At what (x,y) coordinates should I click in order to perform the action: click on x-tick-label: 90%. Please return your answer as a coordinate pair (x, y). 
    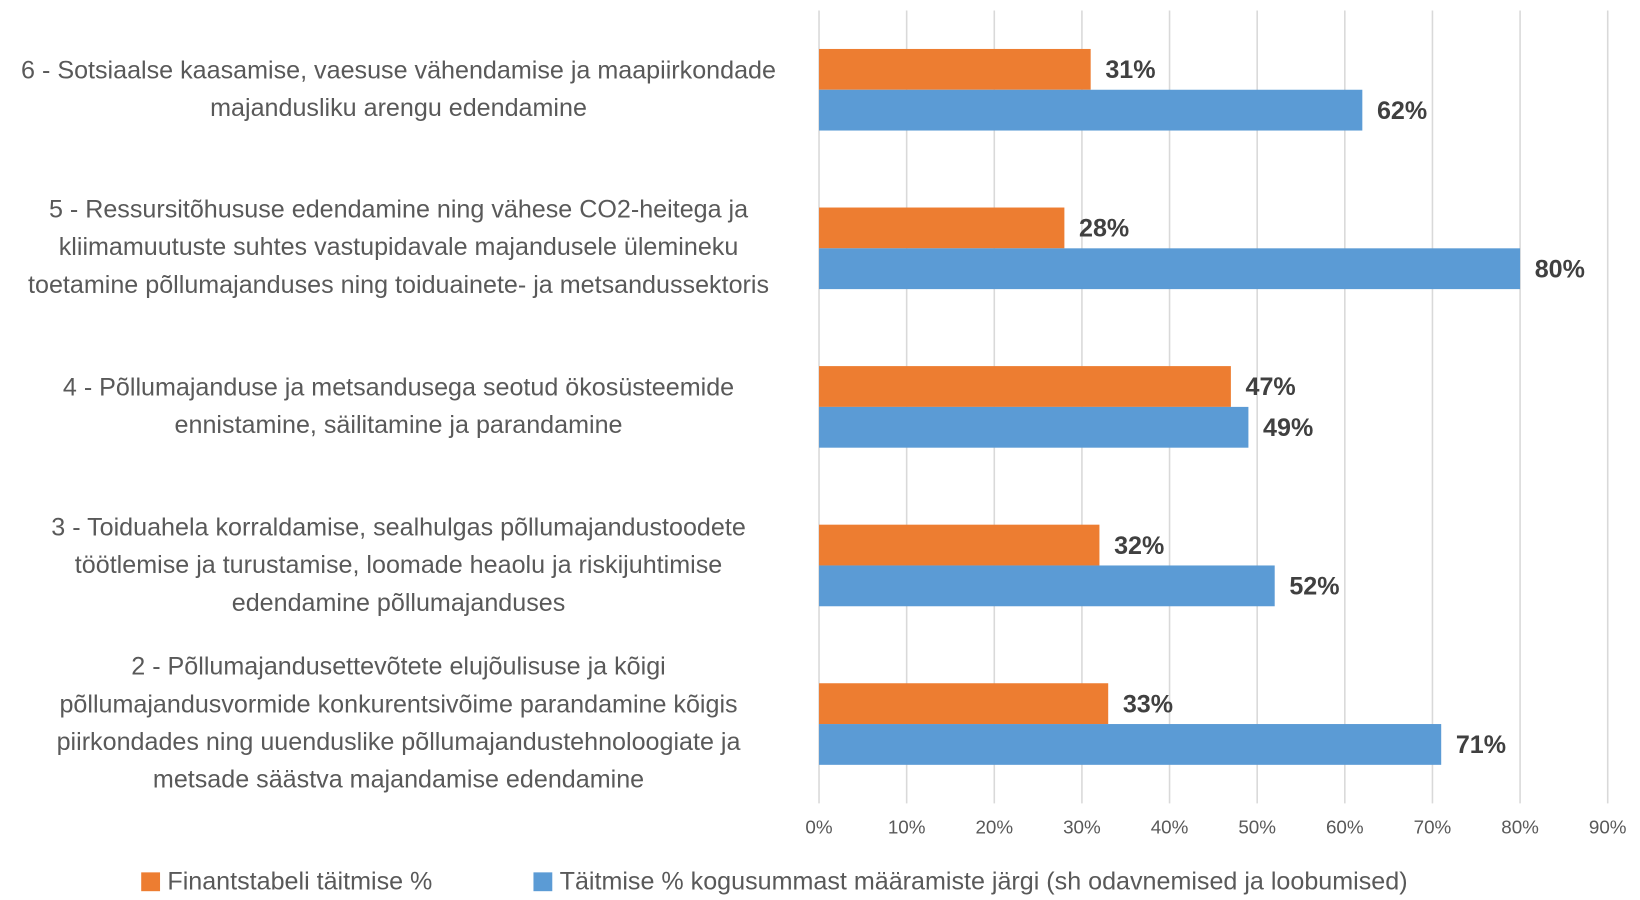
    Looking at the image, I should click on (1608, 826).